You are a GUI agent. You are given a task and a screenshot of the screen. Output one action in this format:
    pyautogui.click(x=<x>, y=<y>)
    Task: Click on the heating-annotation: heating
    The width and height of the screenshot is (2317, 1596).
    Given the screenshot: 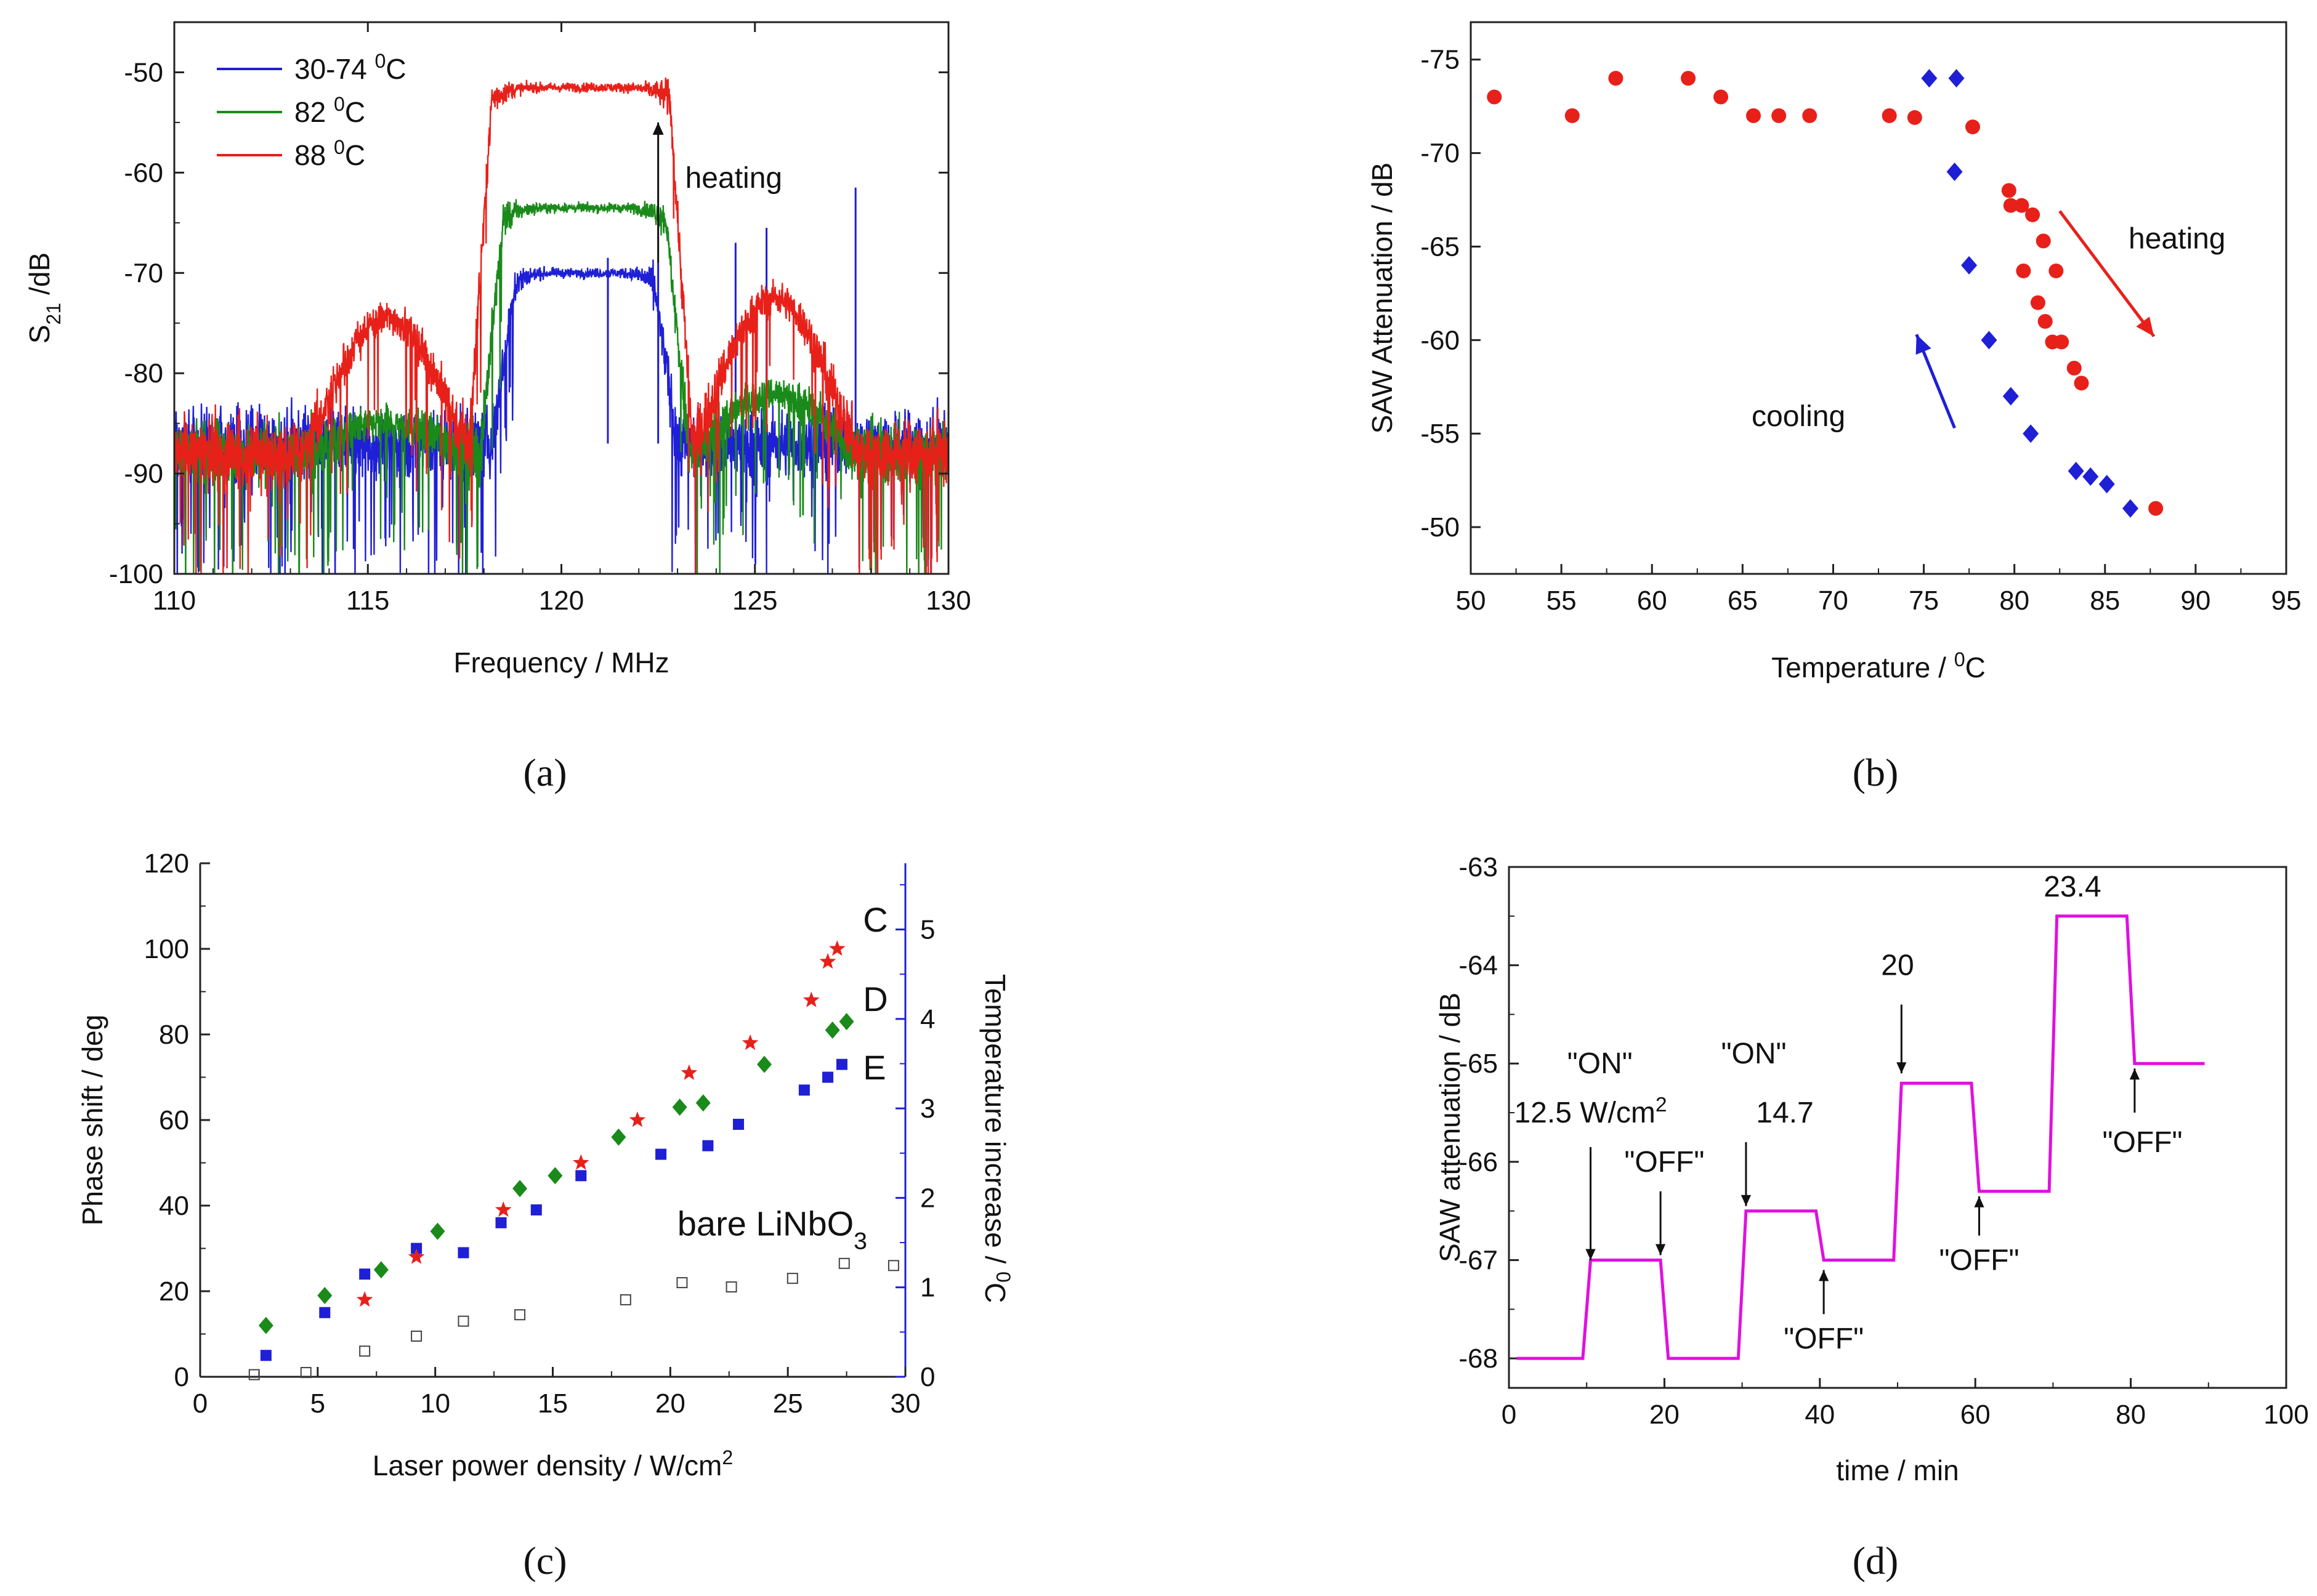 What is the action you would take?
    pyautogui.click(x=733, y=178)
    